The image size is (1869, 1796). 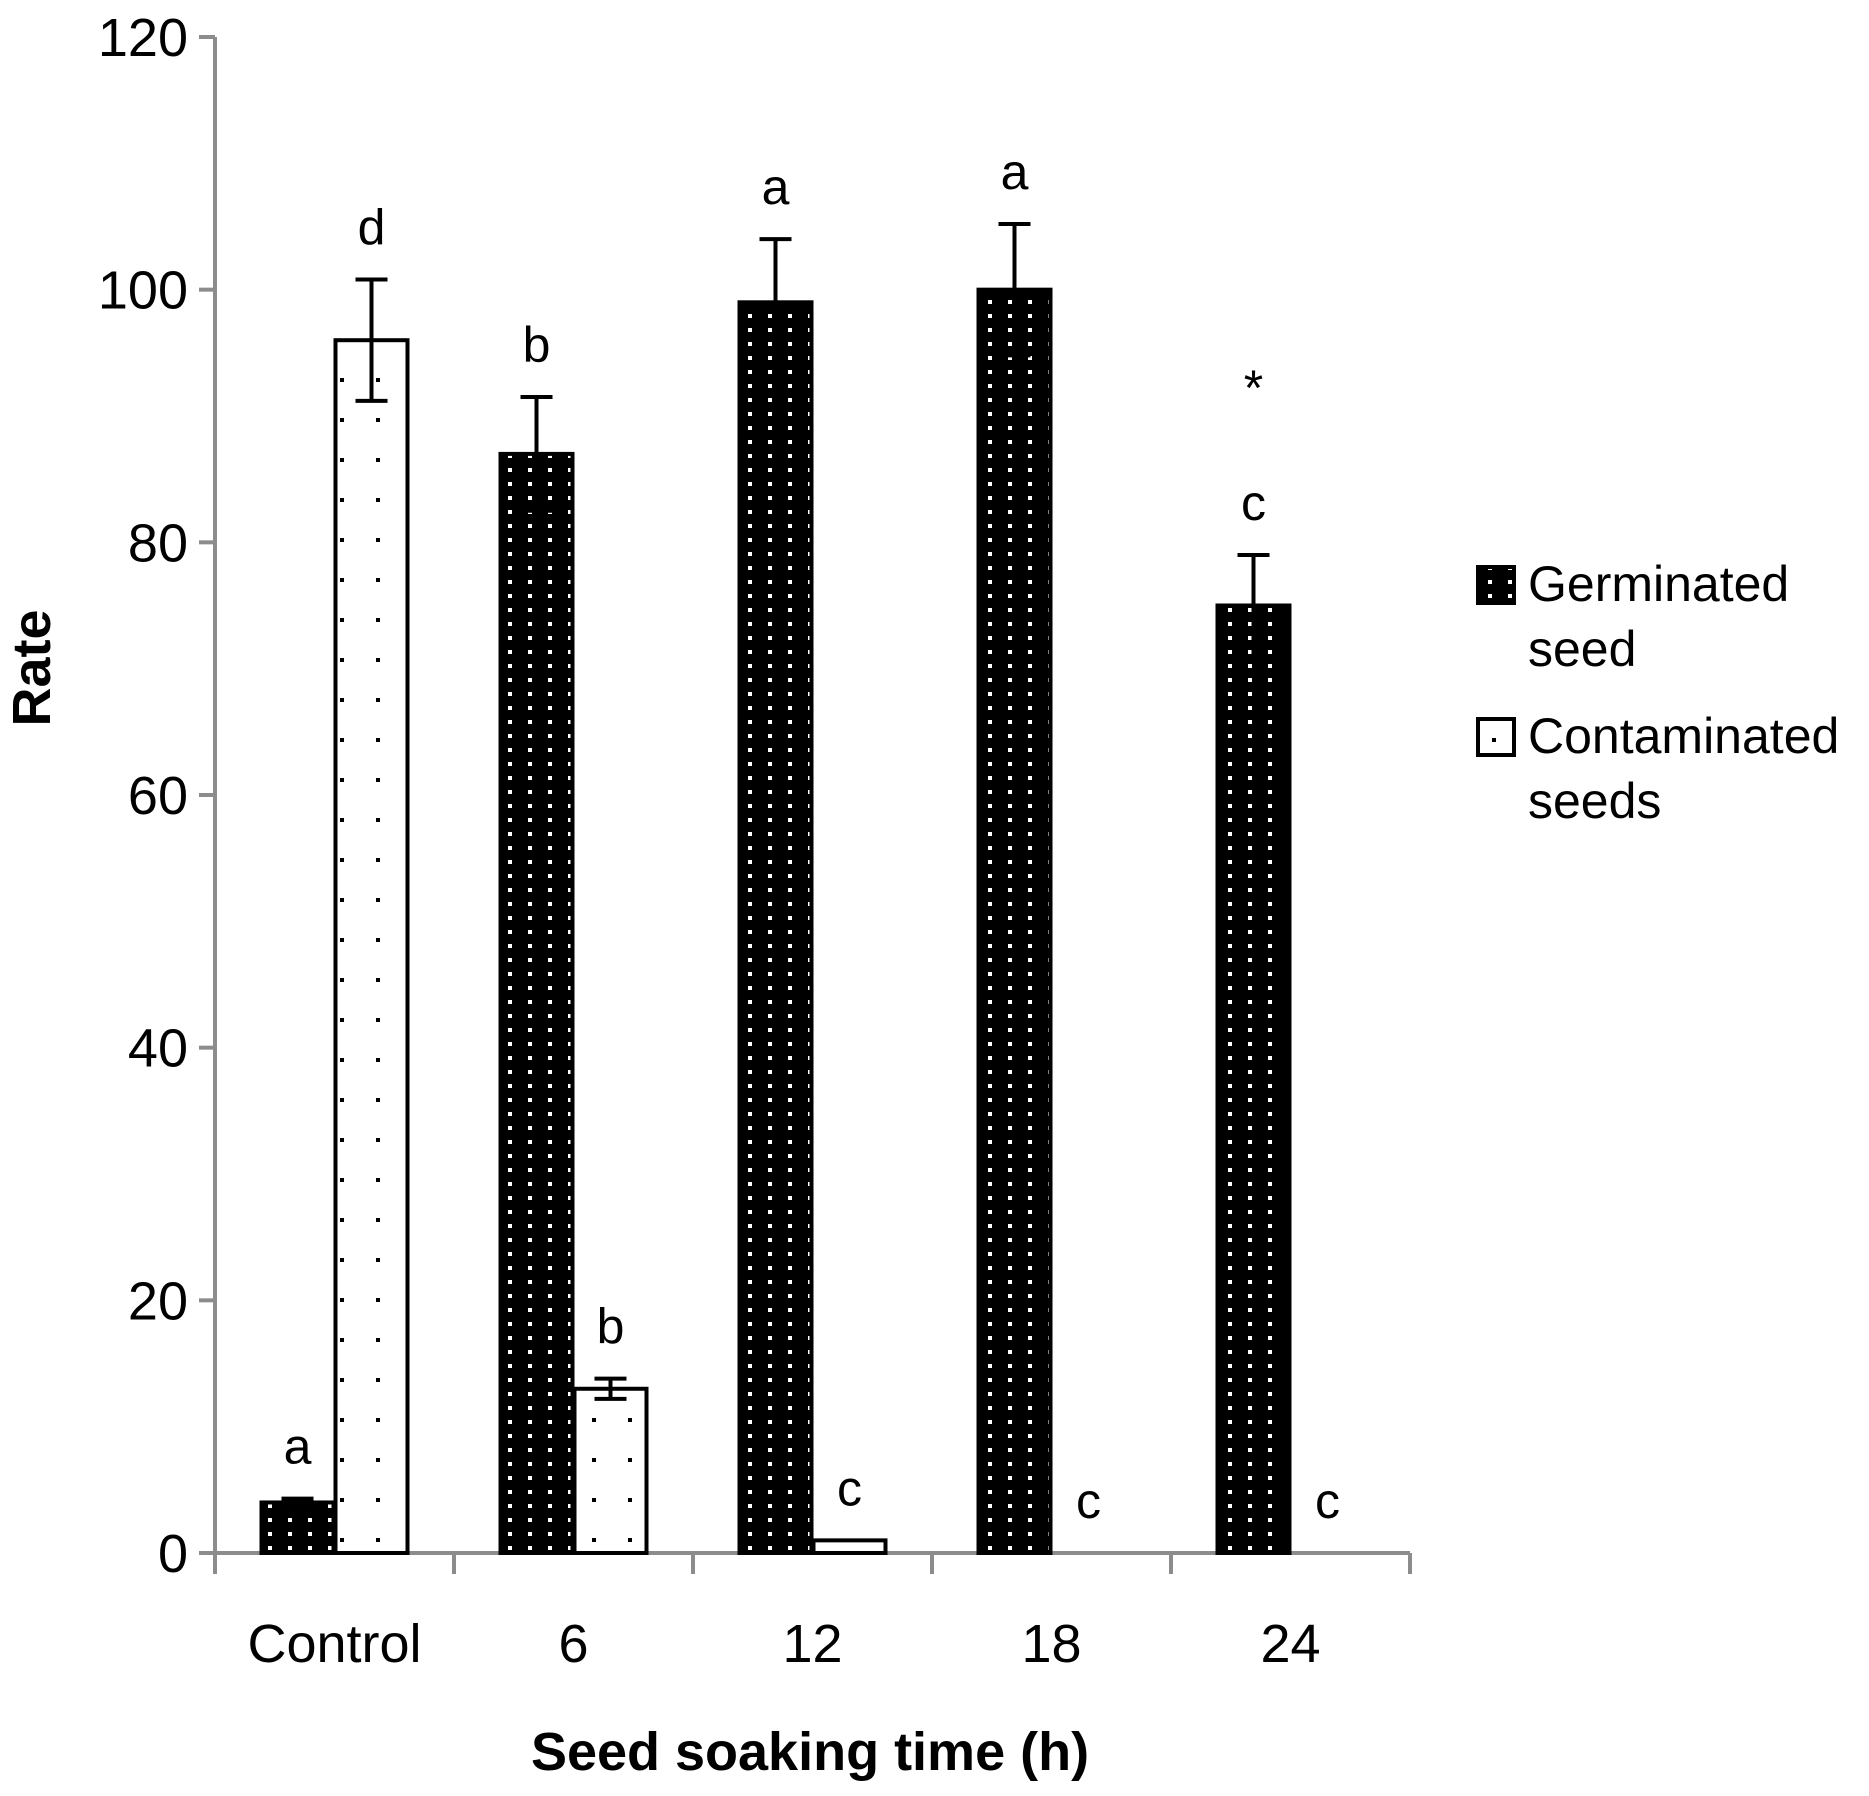 What do you see at coordinates (812, 1644) in the screenshot?
I see `x-tick-label: 12` at bounding box center [812, 1644].